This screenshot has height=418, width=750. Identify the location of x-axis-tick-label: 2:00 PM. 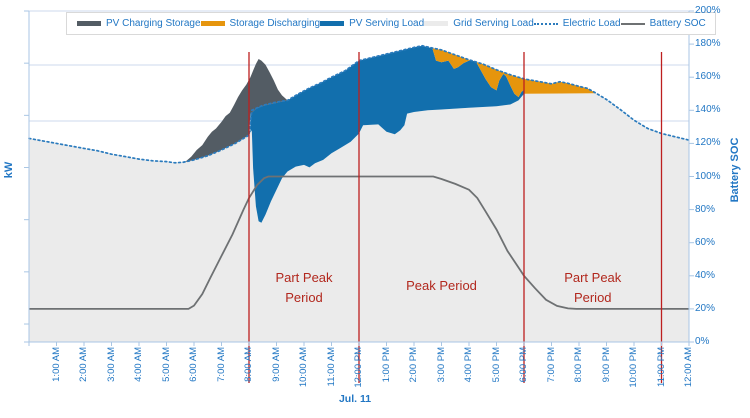
(413, 365).